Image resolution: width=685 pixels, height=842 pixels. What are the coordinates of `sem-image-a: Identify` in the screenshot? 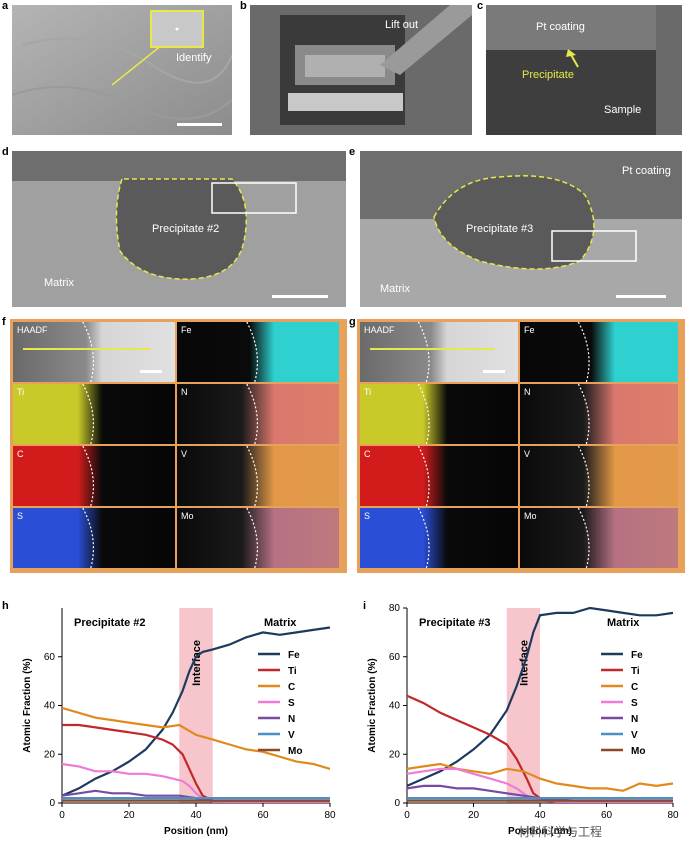 It's located at (122, 70).